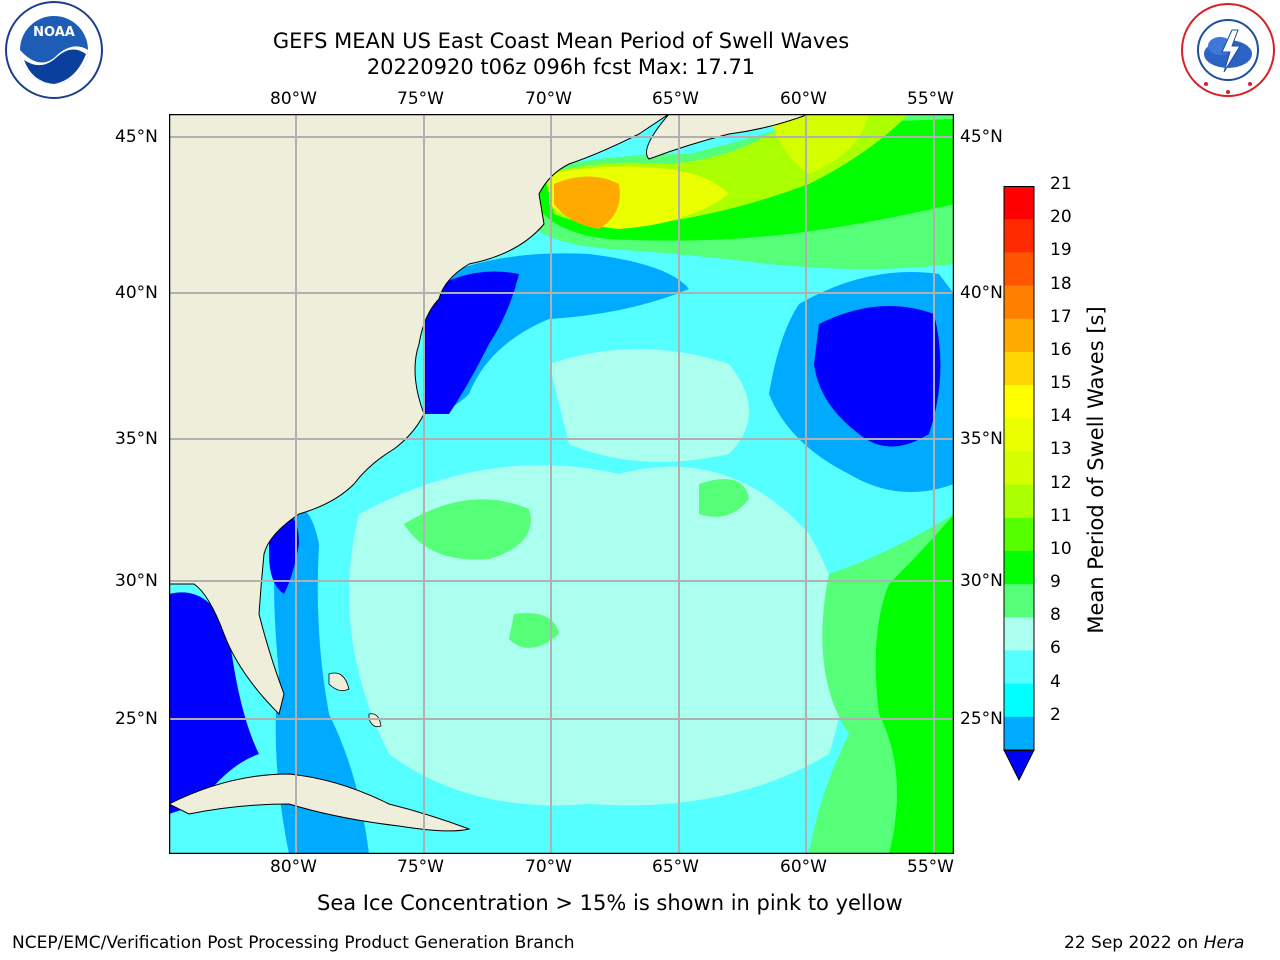  I want to click on max-period-region, so click(587, 202).